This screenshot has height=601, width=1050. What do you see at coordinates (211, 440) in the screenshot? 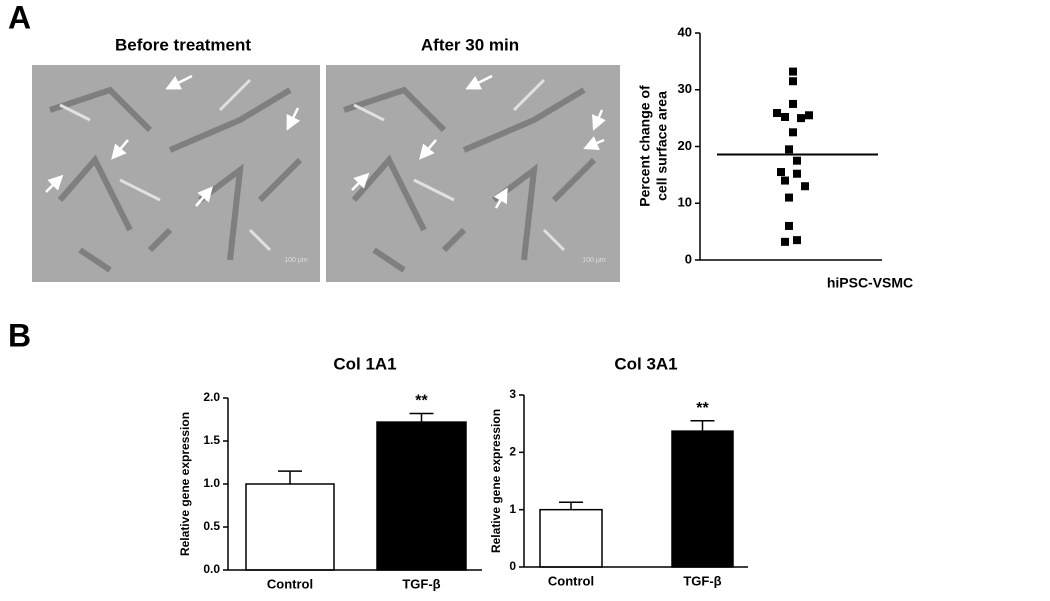
I see `y-tick-label: 1.5` at bounding box center [211, 440].